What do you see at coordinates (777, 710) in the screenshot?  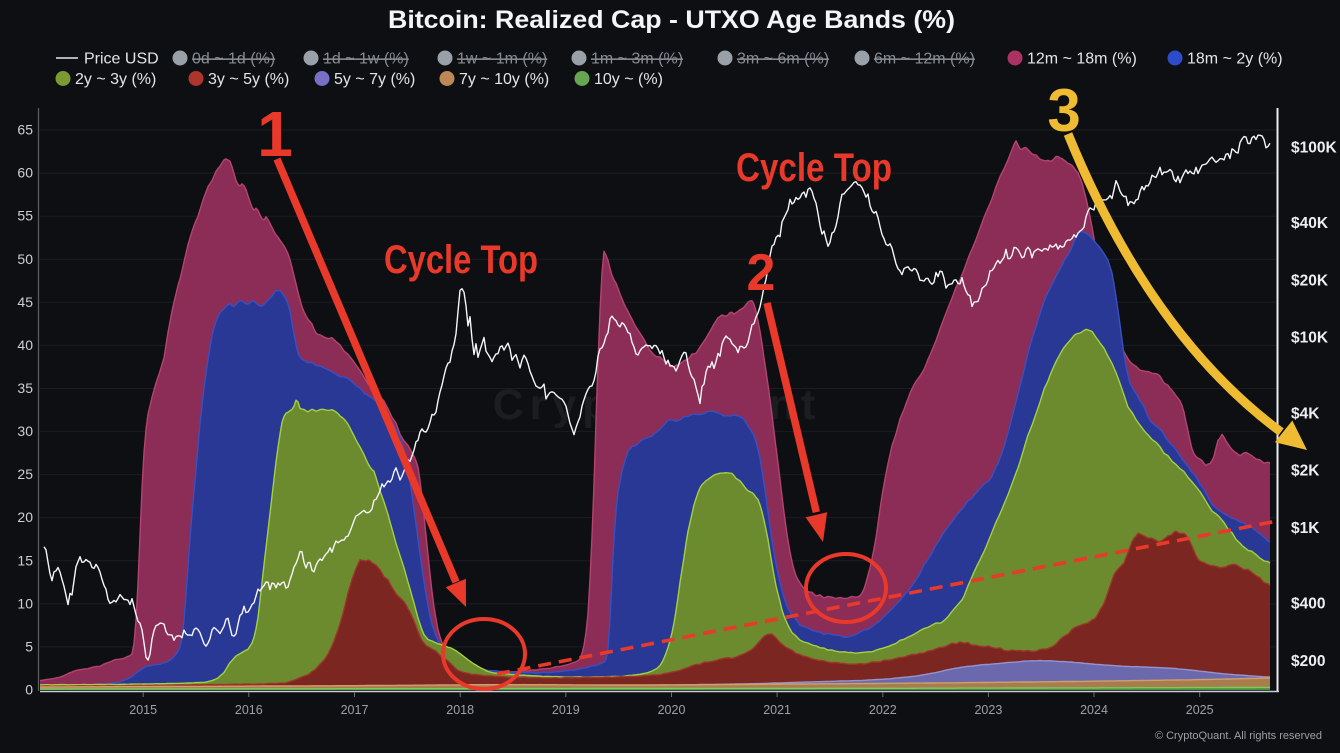 I see `svg-text: 2021` at bounding box center [777, 710].